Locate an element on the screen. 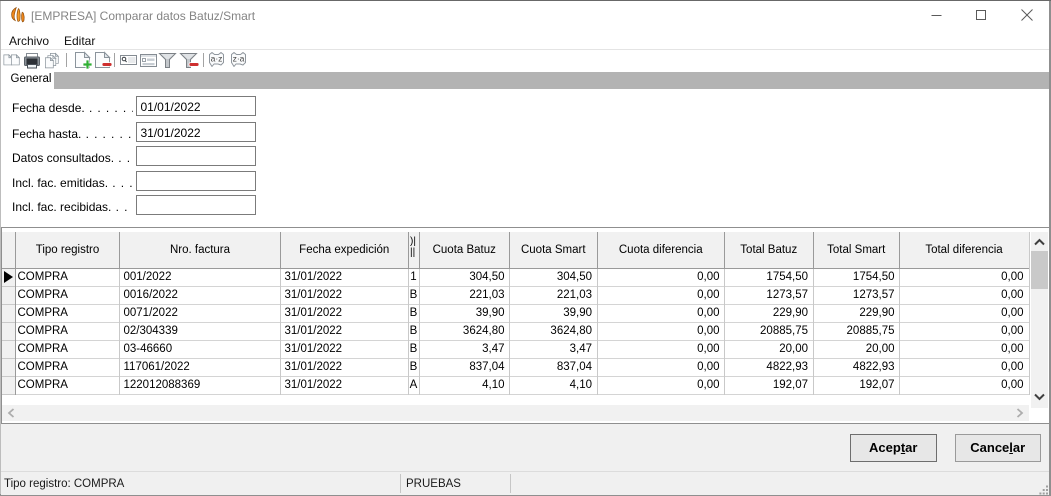 The height and width of the screenshot is (496, 1051). svg-text: z·a is located at coordinates (239, 59).